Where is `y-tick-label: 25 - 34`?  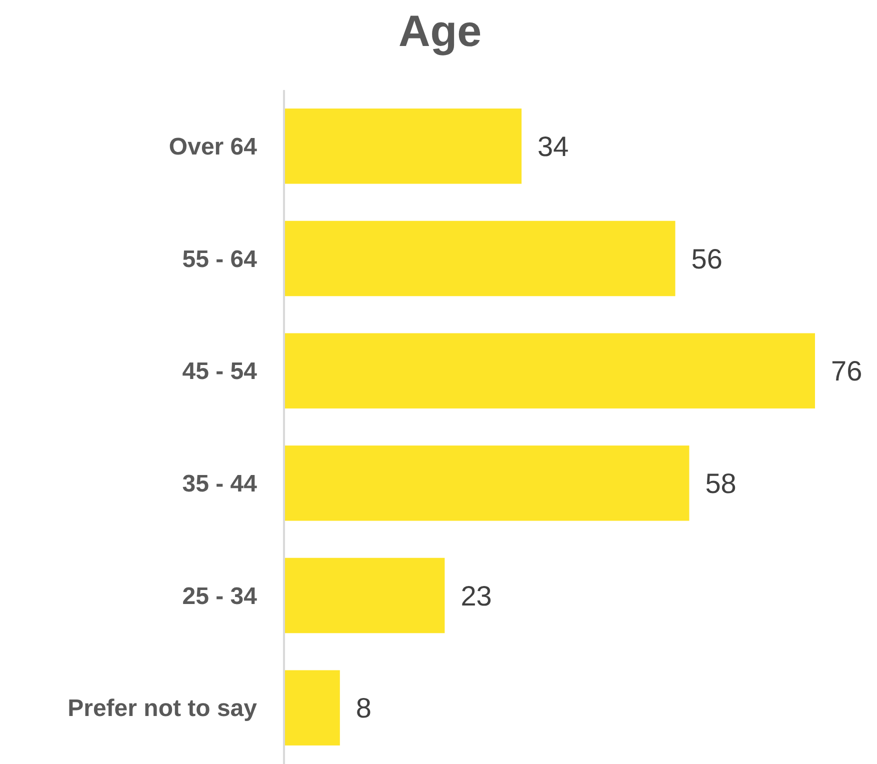 y-tick-label: 25 - 34 is located at coordinates (220, 596).